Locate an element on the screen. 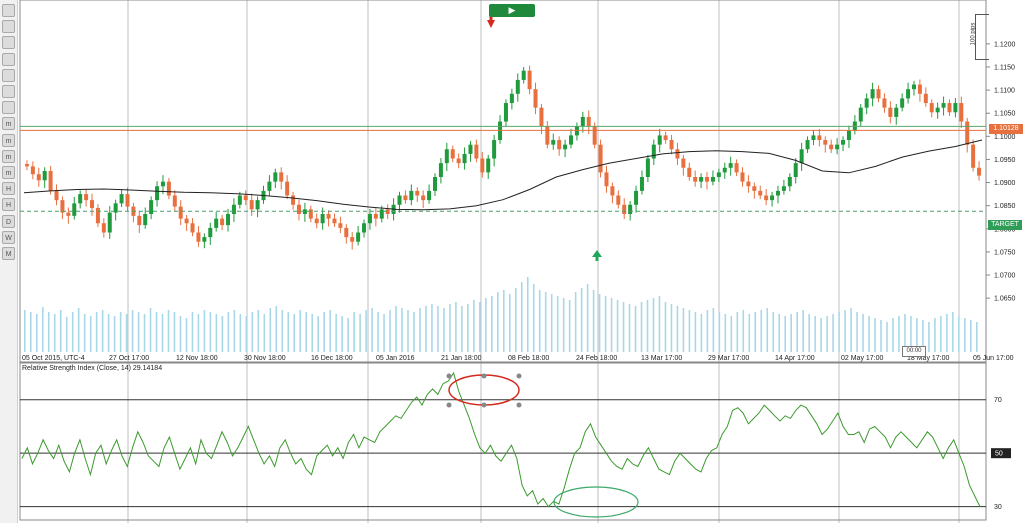  timeframe-m5-button: m is located at coordinates (8, 140).